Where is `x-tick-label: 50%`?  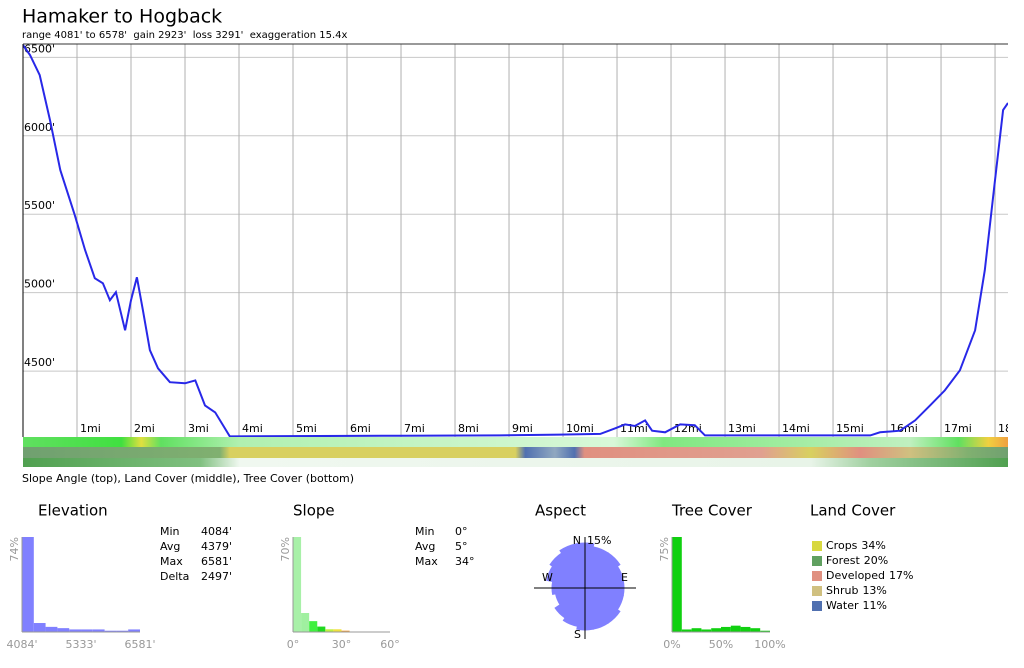
x-tick-label: 50% is located at coordinates (721, 644).